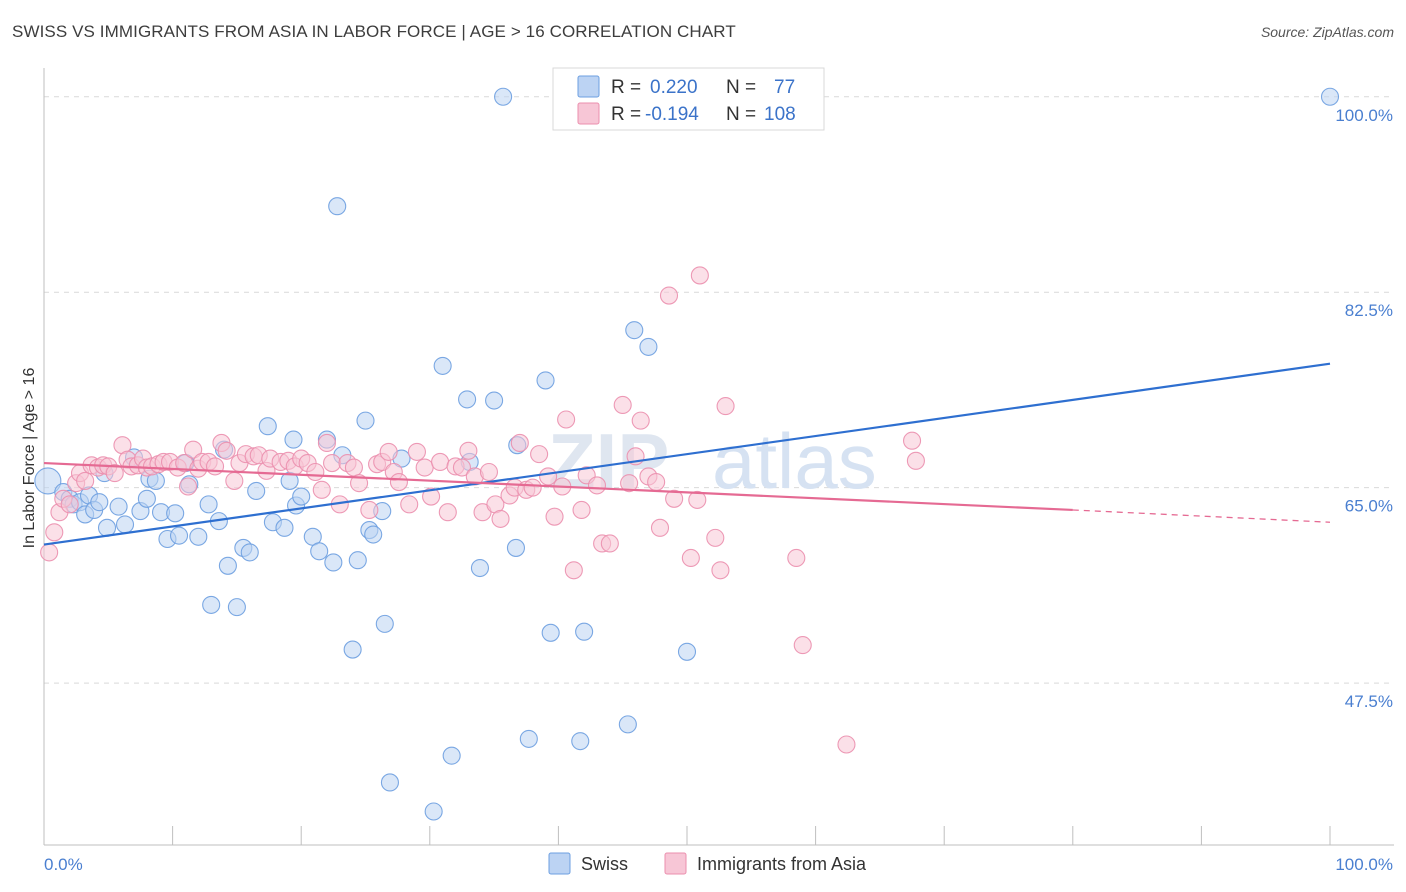 This screenshot has width=1406, height=892. Describe the element at coordinates (675, 863) in the screenshot. I see `bottom-legend-swatch-asia` at that location.